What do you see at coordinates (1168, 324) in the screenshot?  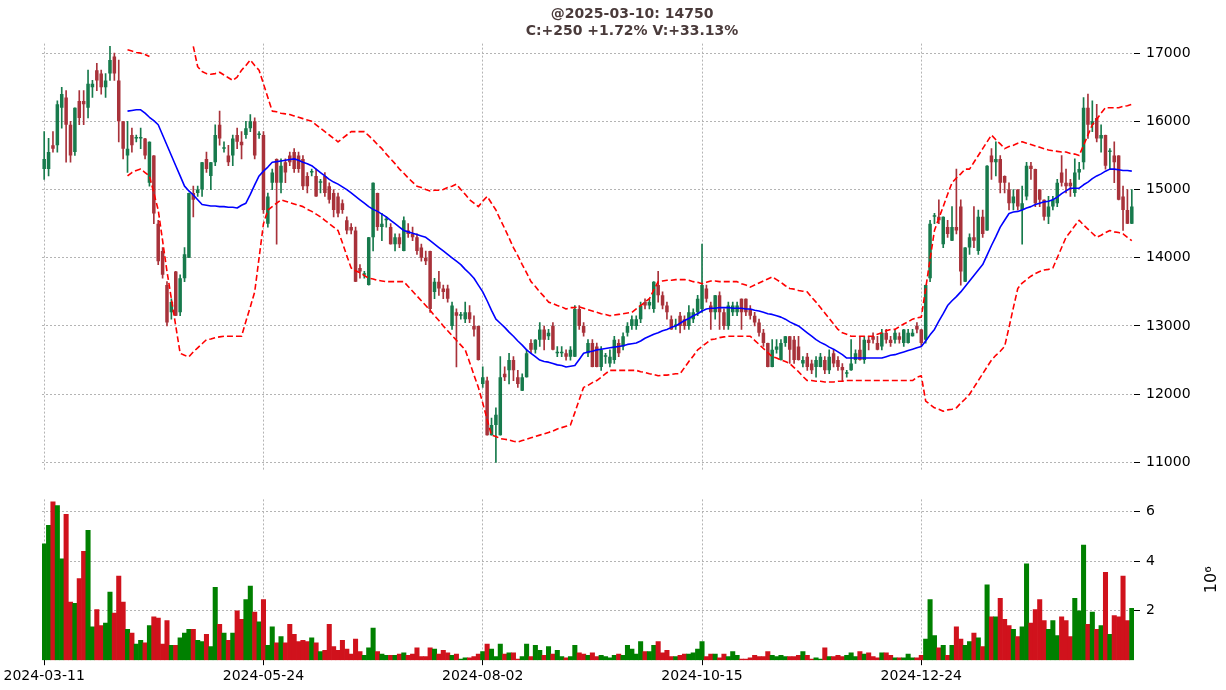 I see `y-tick-label: 13000` at bounding box center [1168, 324].